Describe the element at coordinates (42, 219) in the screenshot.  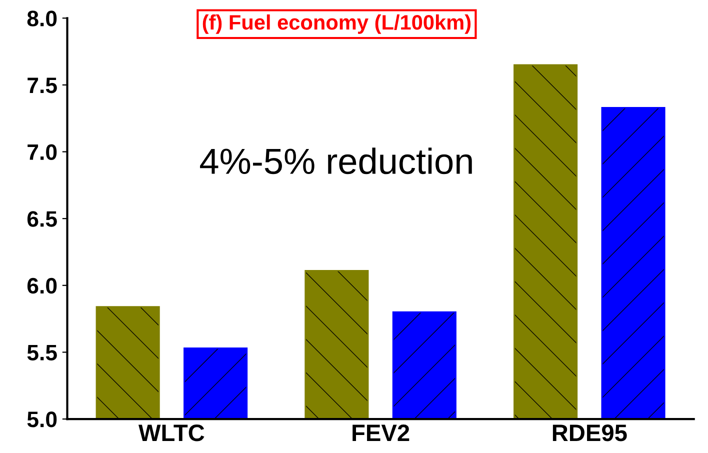
I see `y-tick-label: 6.5` at that location.